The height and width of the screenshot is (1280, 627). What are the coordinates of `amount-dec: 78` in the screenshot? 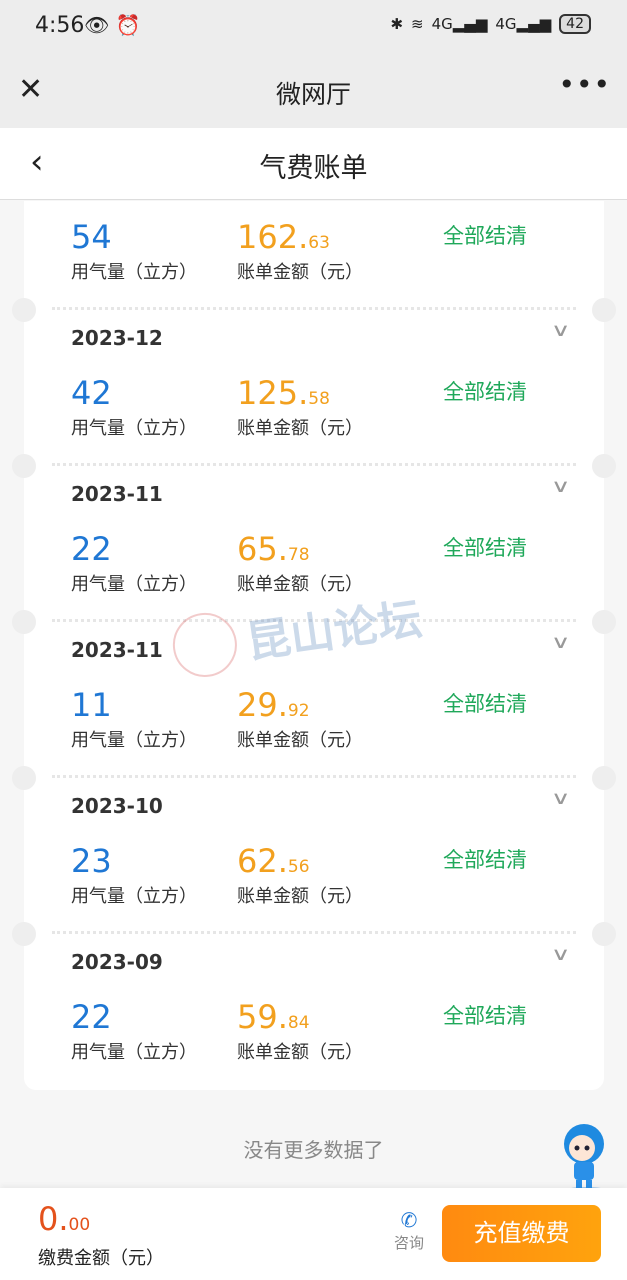 It's located at (298, 555).